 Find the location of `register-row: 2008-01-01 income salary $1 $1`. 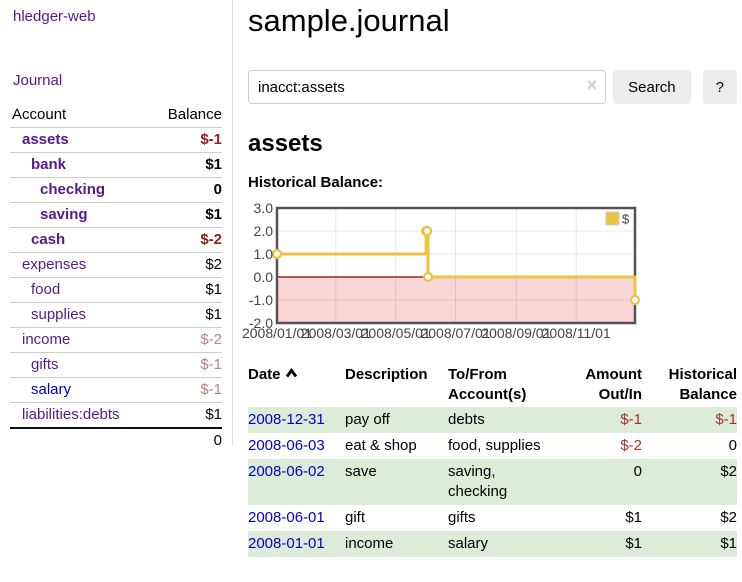

register-row: 2008-01-01 income salary $1 $1 is located at coordinates (492, 544).